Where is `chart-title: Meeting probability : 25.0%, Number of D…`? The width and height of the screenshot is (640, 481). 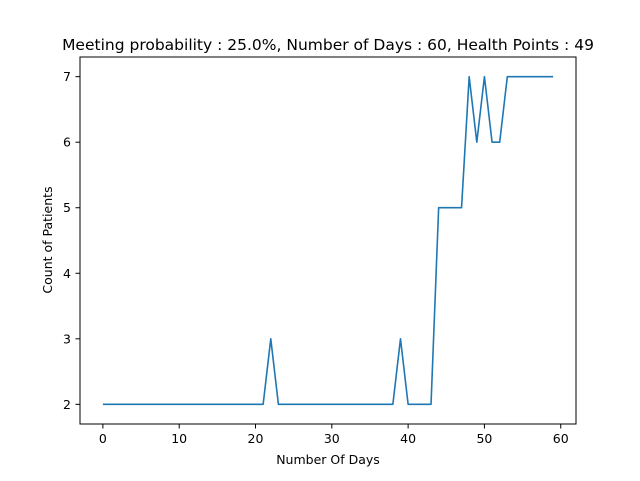 chart-title: Meeting probability : 25.0%, Number of D… is located at coordinates (328, 45).